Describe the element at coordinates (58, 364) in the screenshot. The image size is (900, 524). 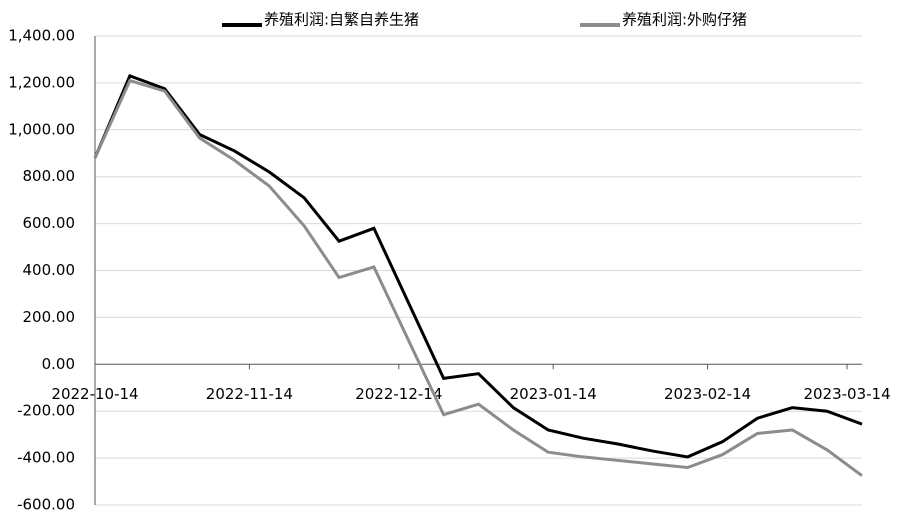
I see `y-tick-label: 0.00` at that location.